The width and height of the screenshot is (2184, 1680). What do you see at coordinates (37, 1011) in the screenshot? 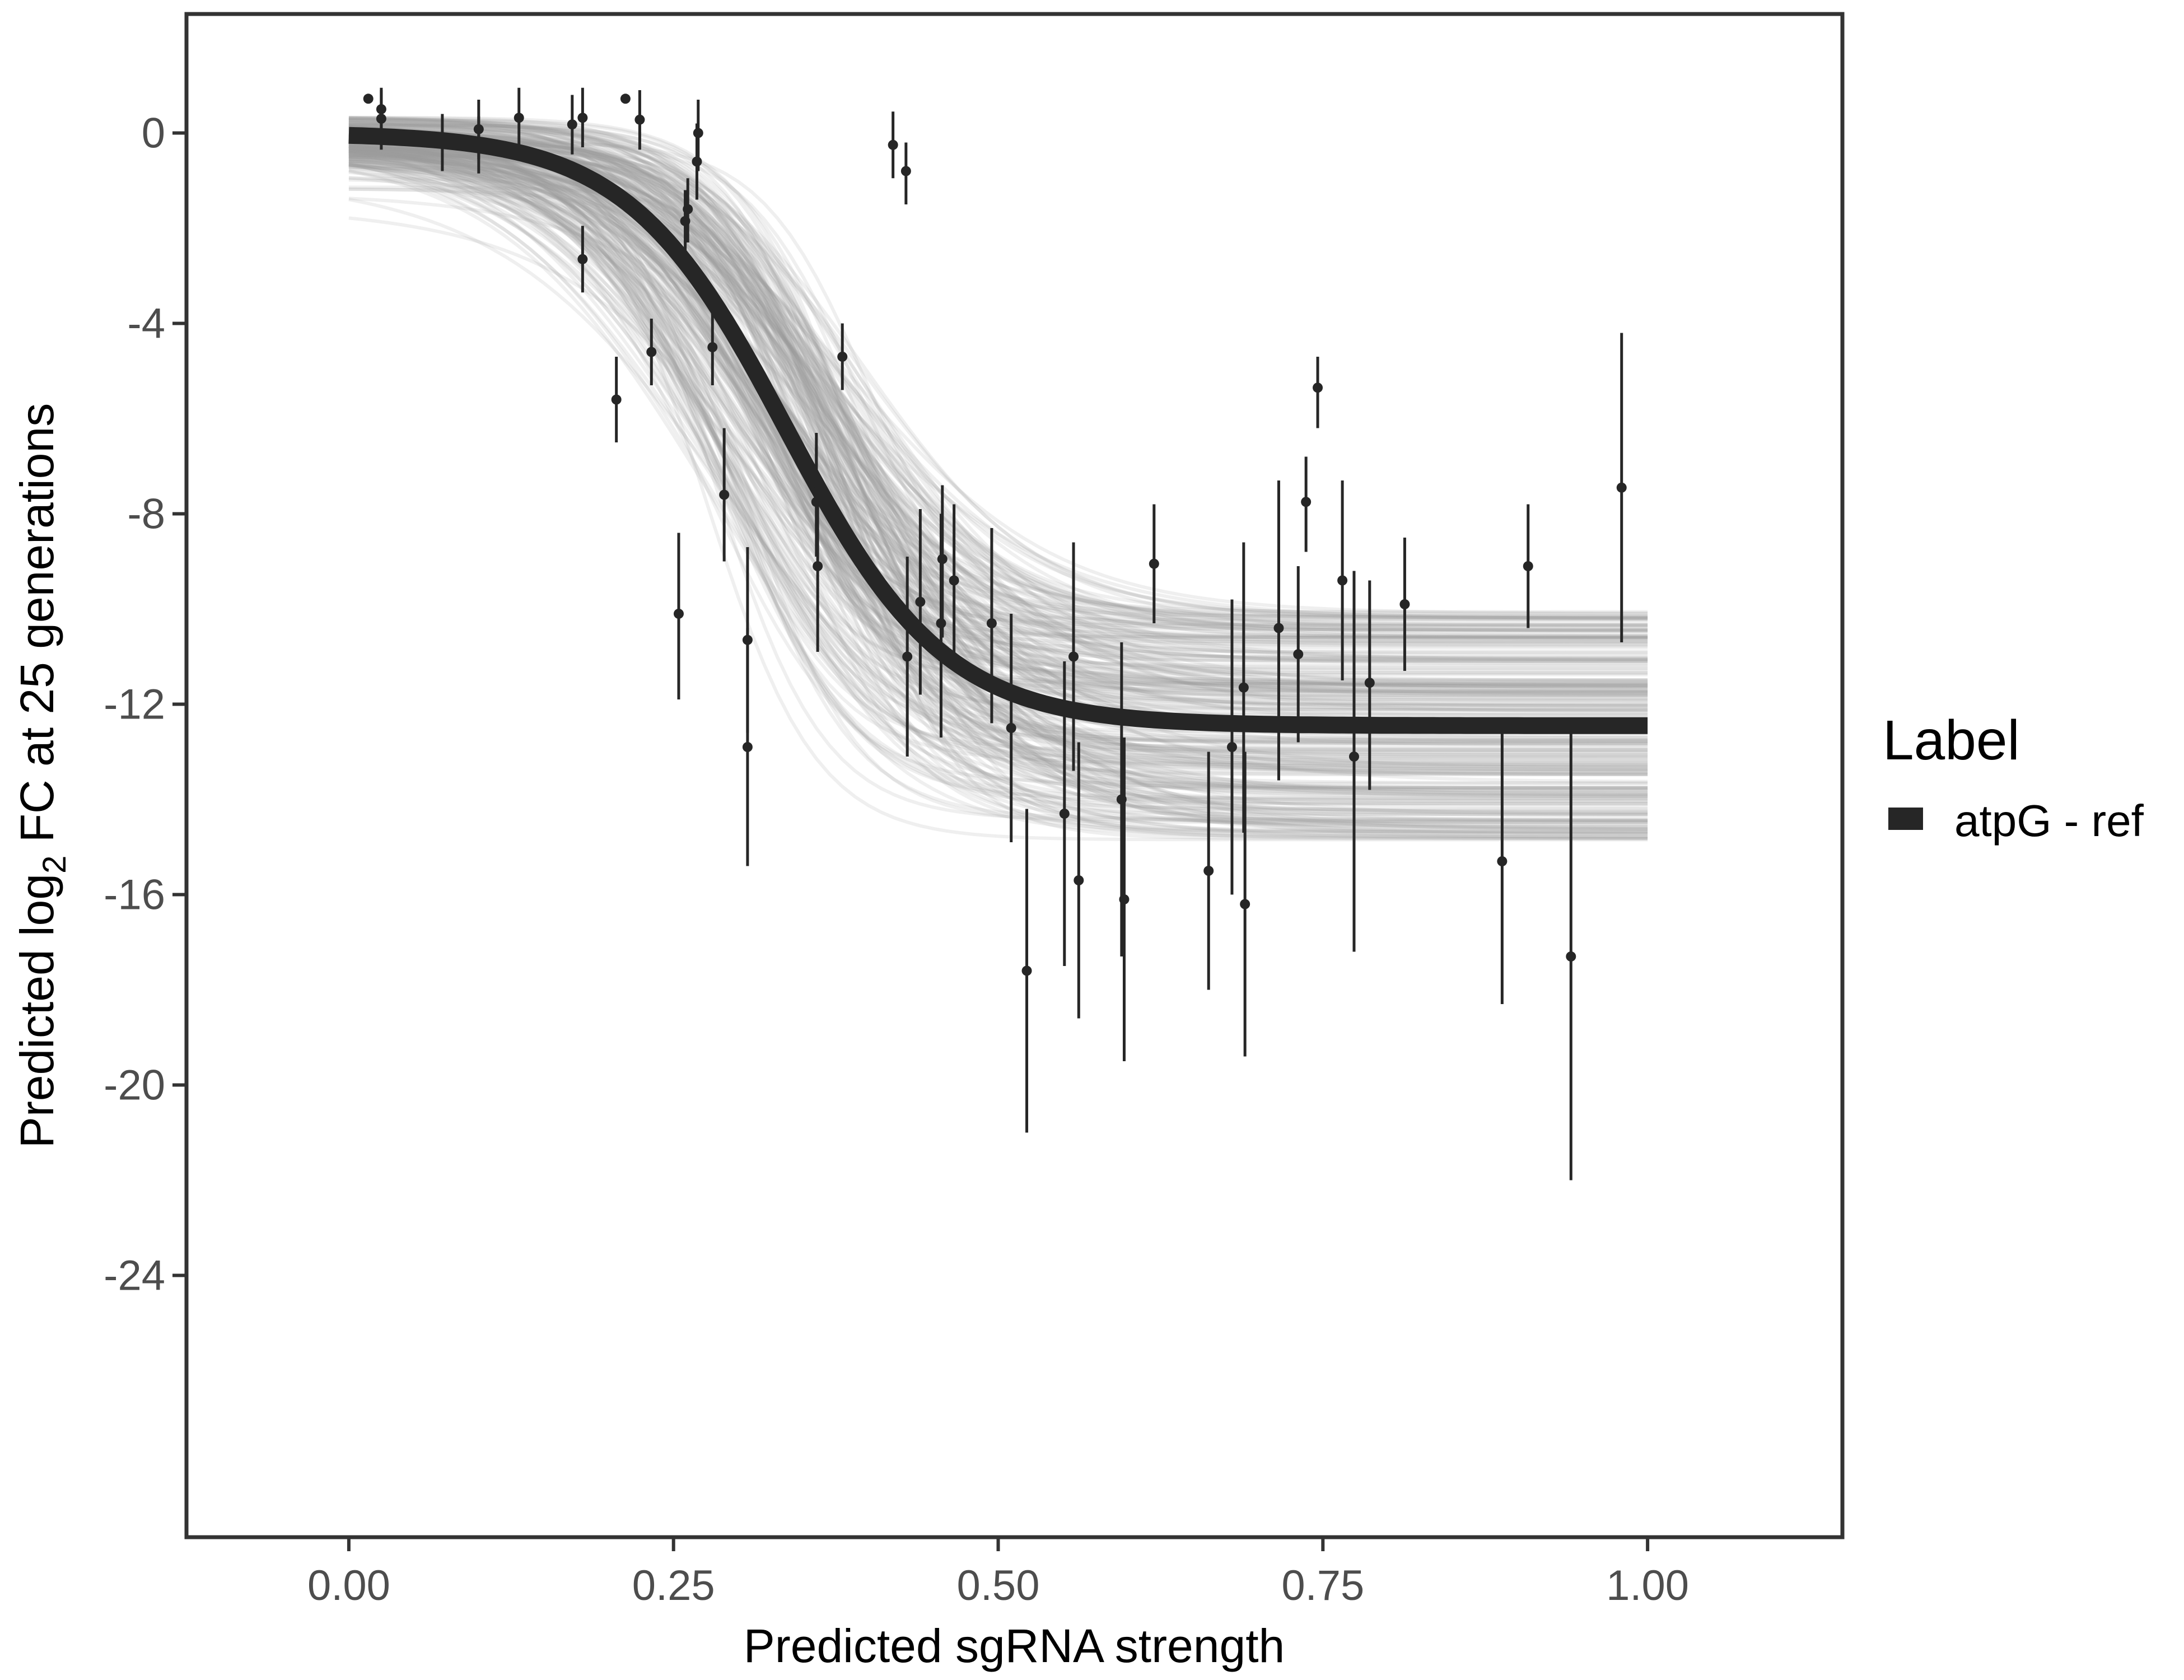
I see `y-axis-title-main: Predicted log` at bounding box center [37, 1011].